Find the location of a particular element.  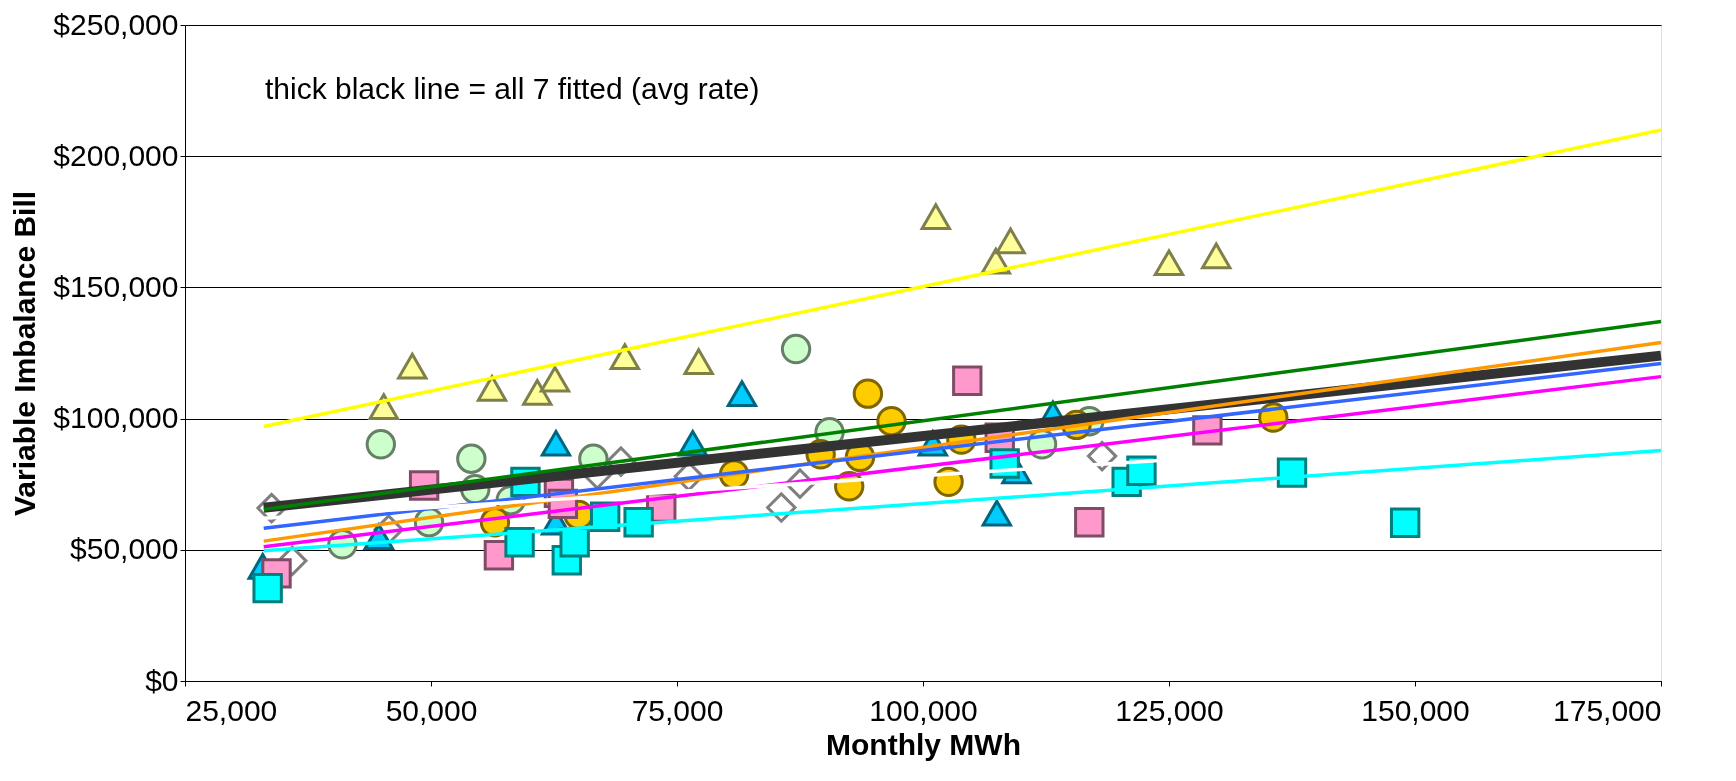

x-tick-label: 150,000 is located at coordinates (1415, 710).